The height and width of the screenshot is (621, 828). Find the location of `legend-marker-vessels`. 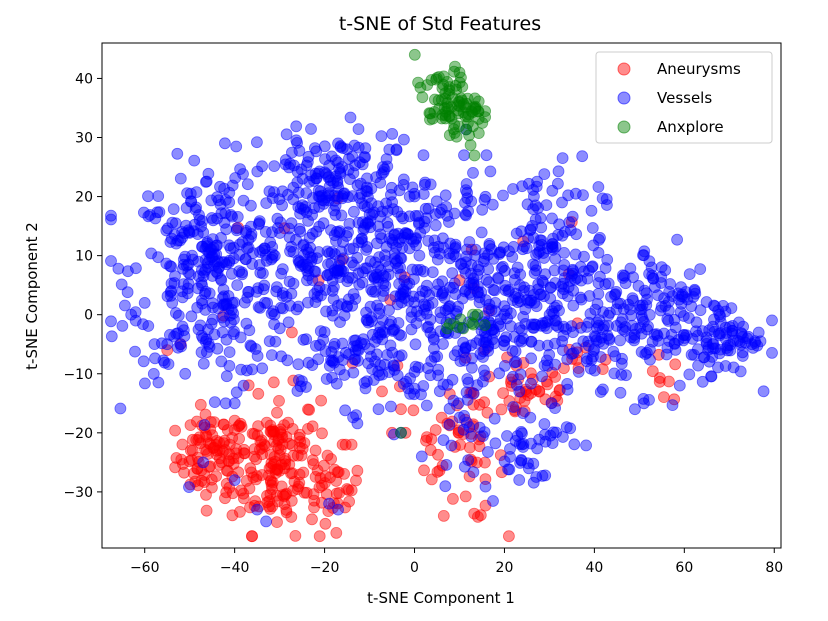

legend-marker-vessels is located at coordinates (624, 98).